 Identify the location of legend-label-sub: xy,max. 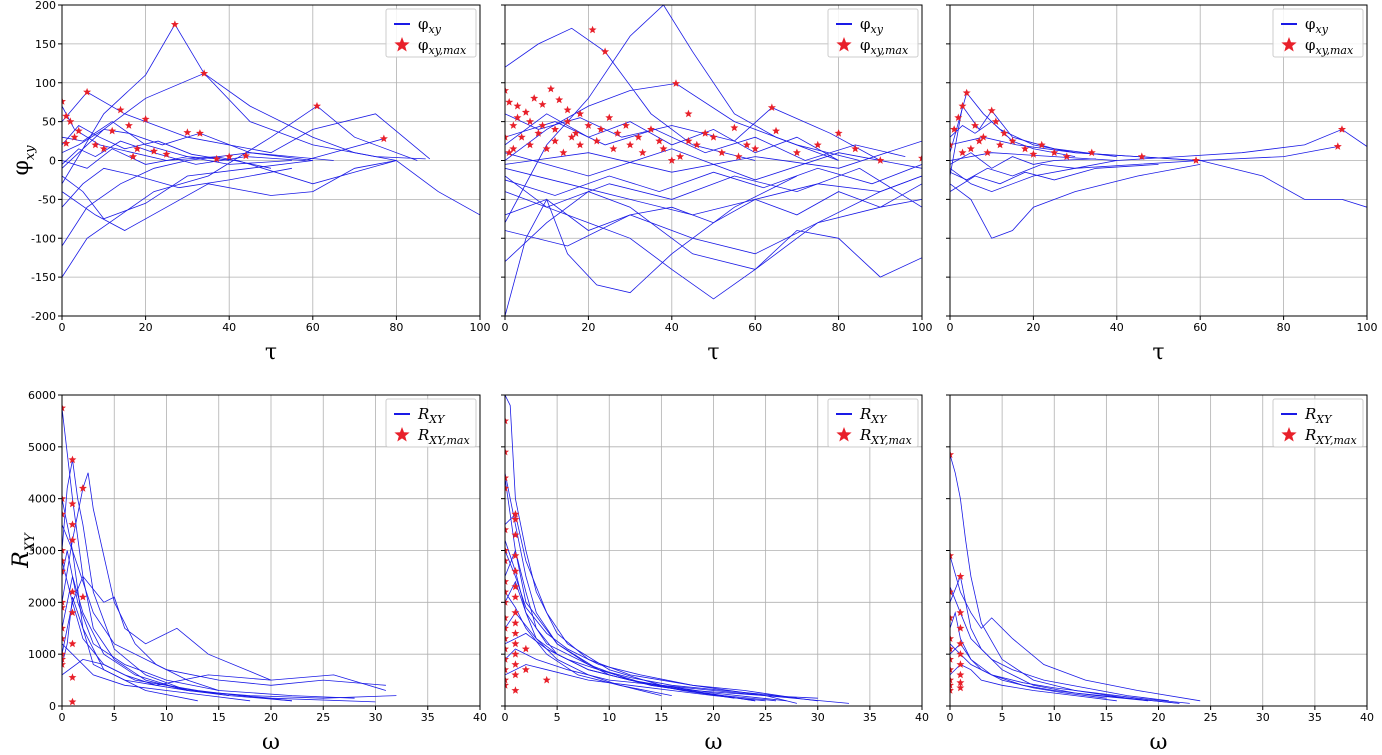
(890, 50).